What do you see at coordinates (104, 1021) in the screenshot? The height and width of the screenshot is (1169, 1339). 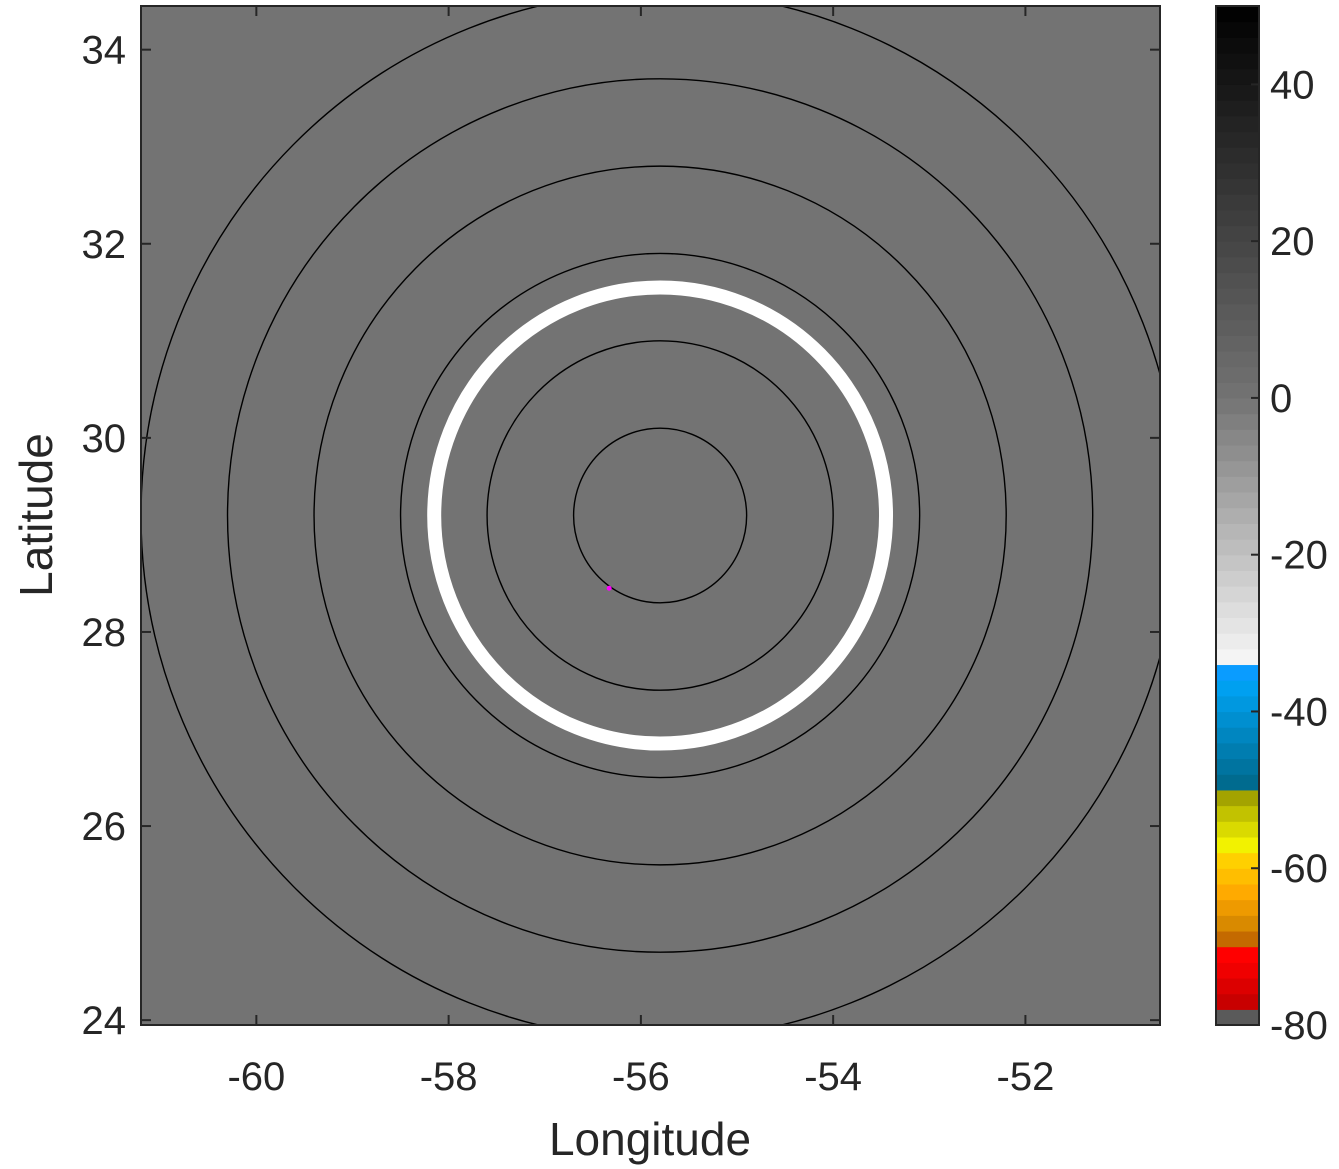 I see `y-tick-label: 24` at bounding box center [104, 1021].